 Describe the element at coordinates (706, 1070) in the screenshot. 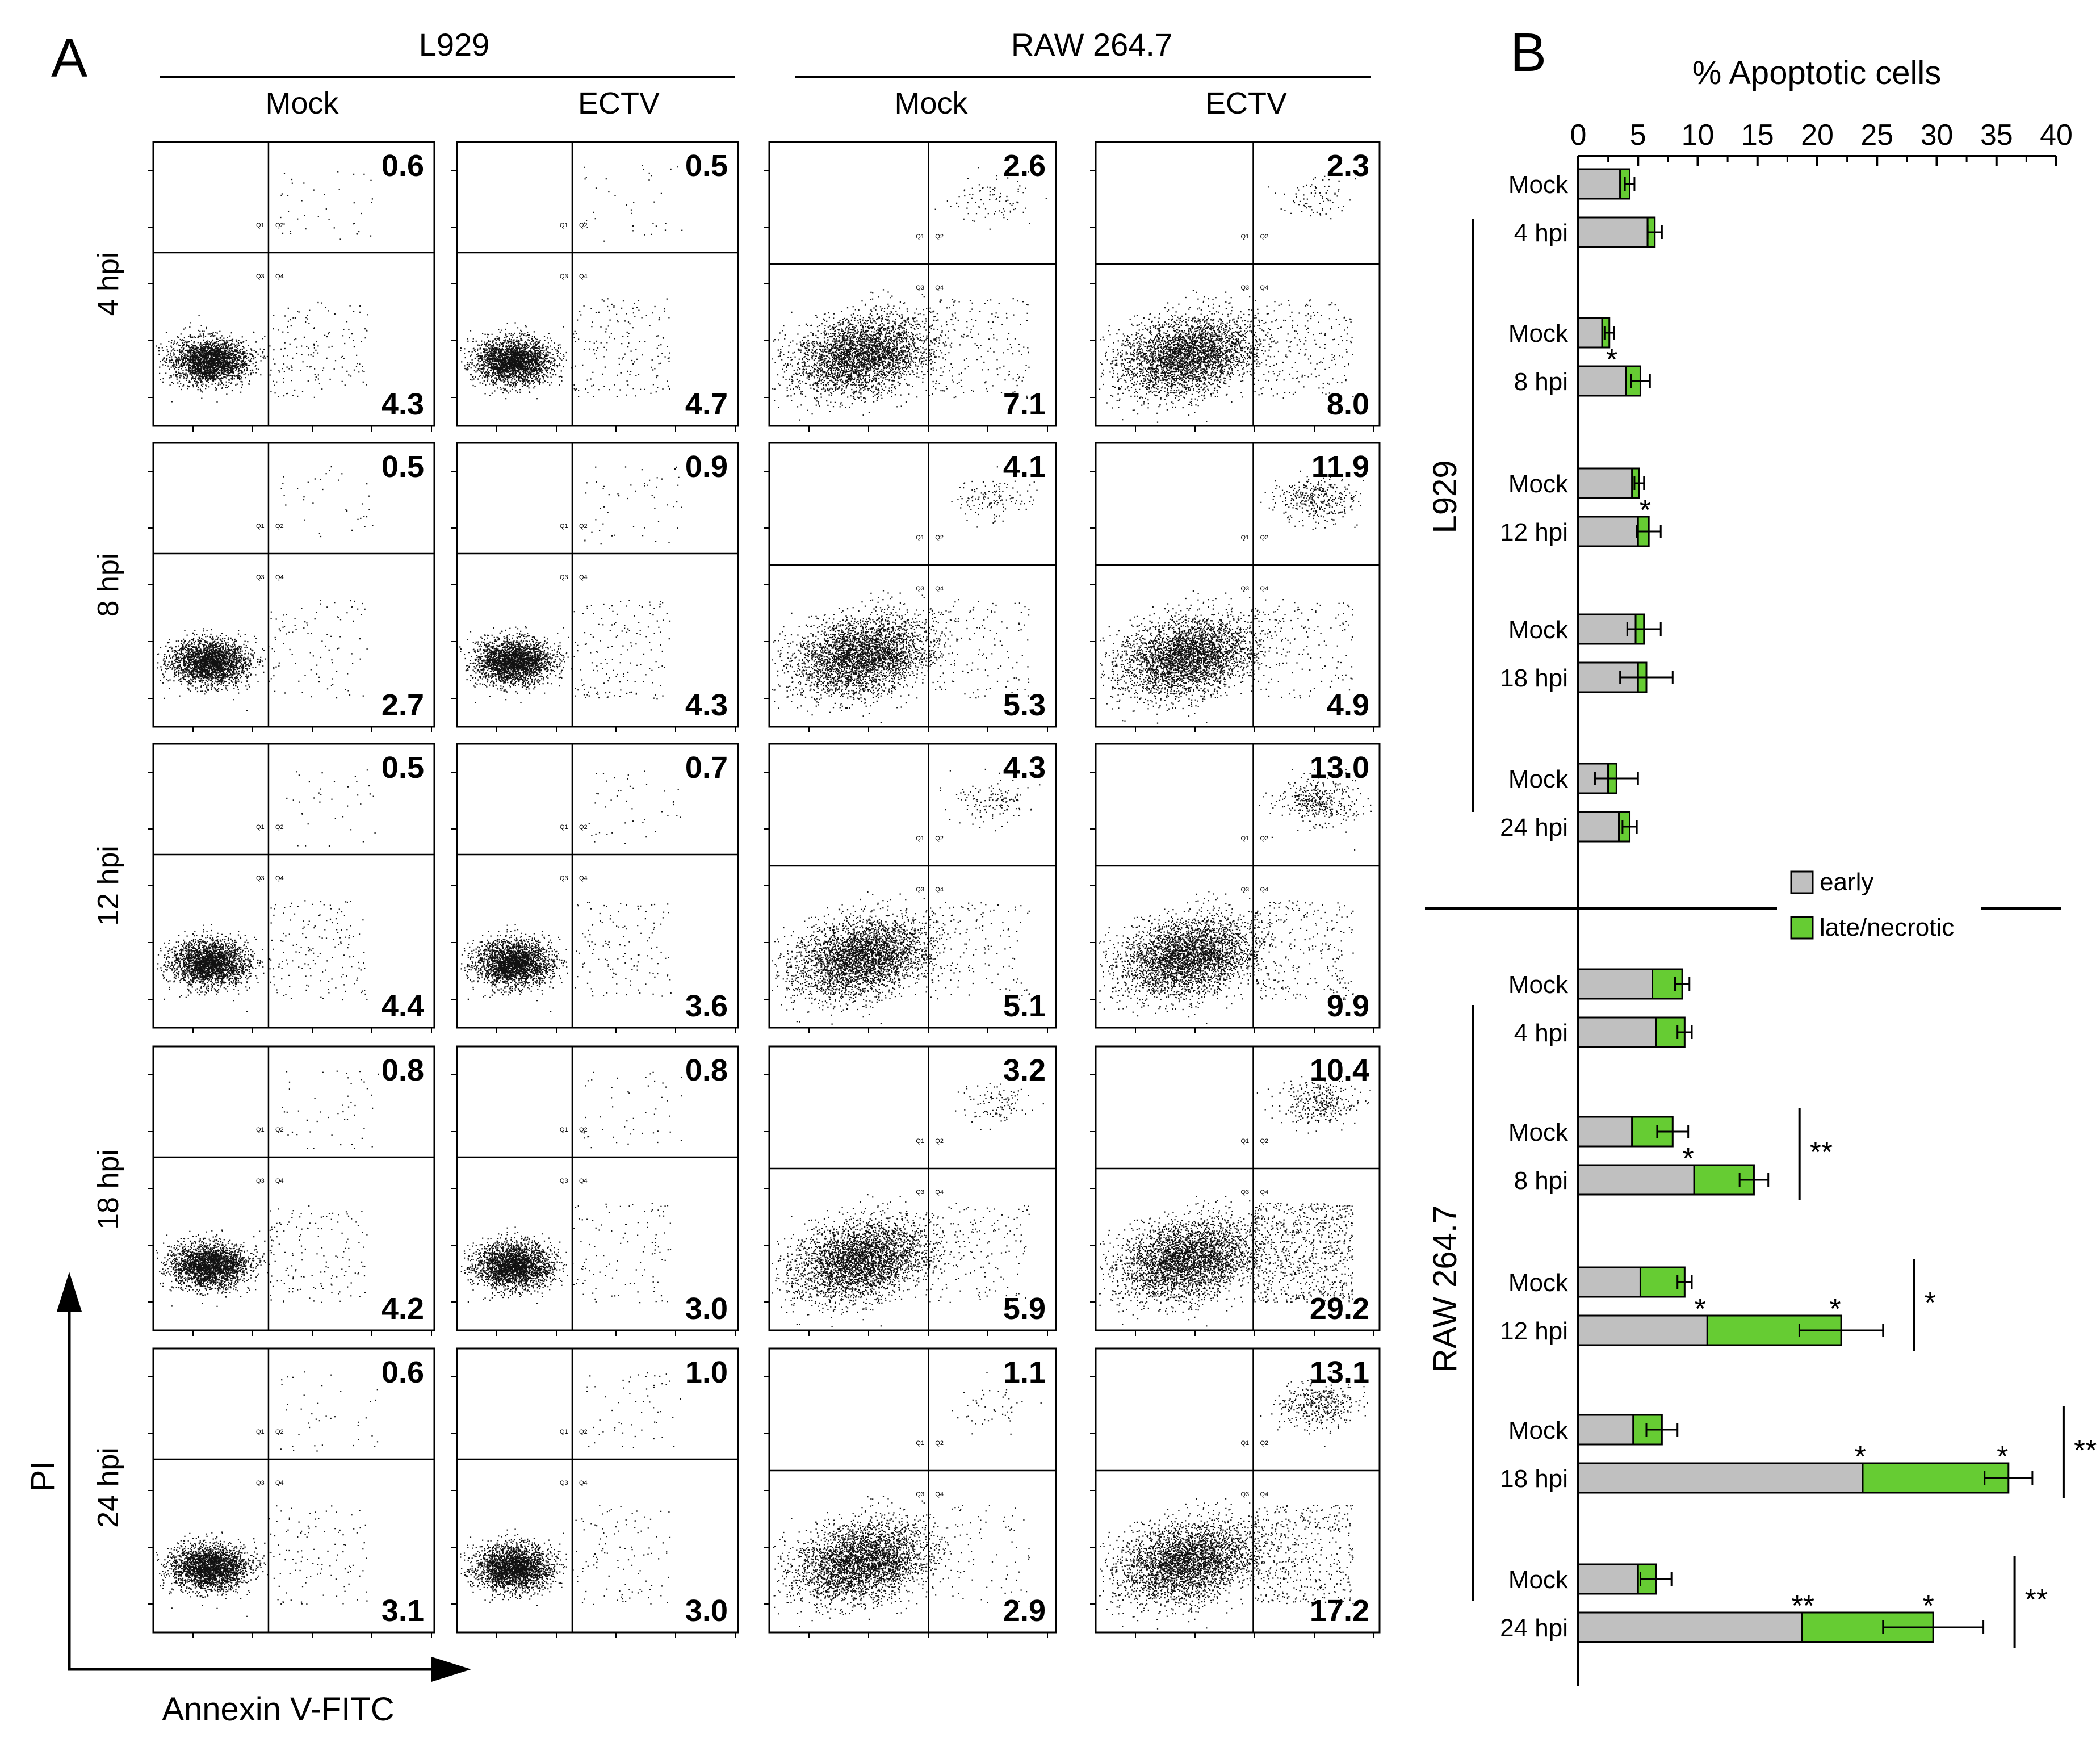

I see `upper-right-percent: 0.8` at that location.